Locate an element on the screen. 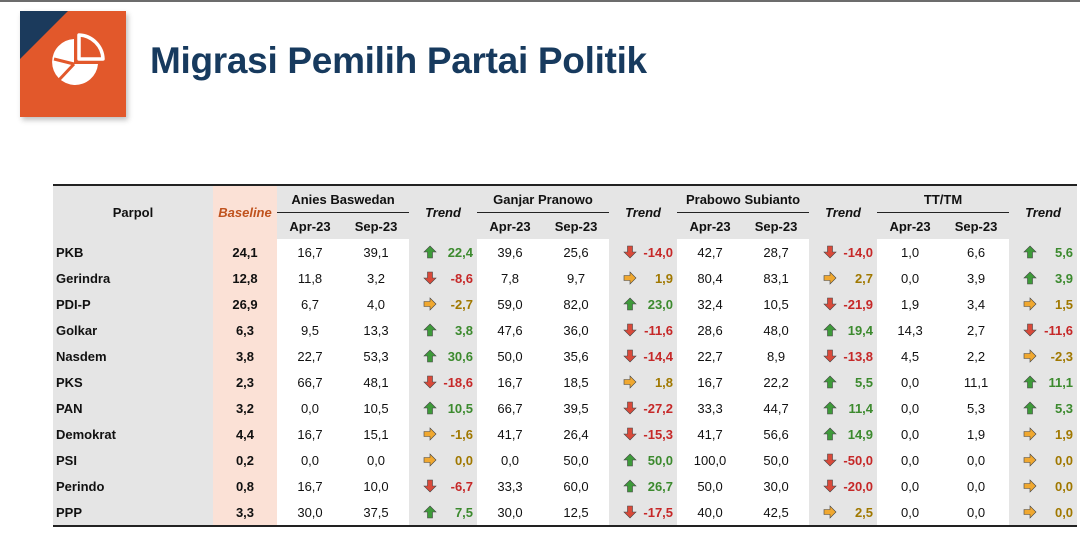 The width and height of the screenshot is (1080, 556). trend-value: -11,6 is located at coordinates (659, 330).